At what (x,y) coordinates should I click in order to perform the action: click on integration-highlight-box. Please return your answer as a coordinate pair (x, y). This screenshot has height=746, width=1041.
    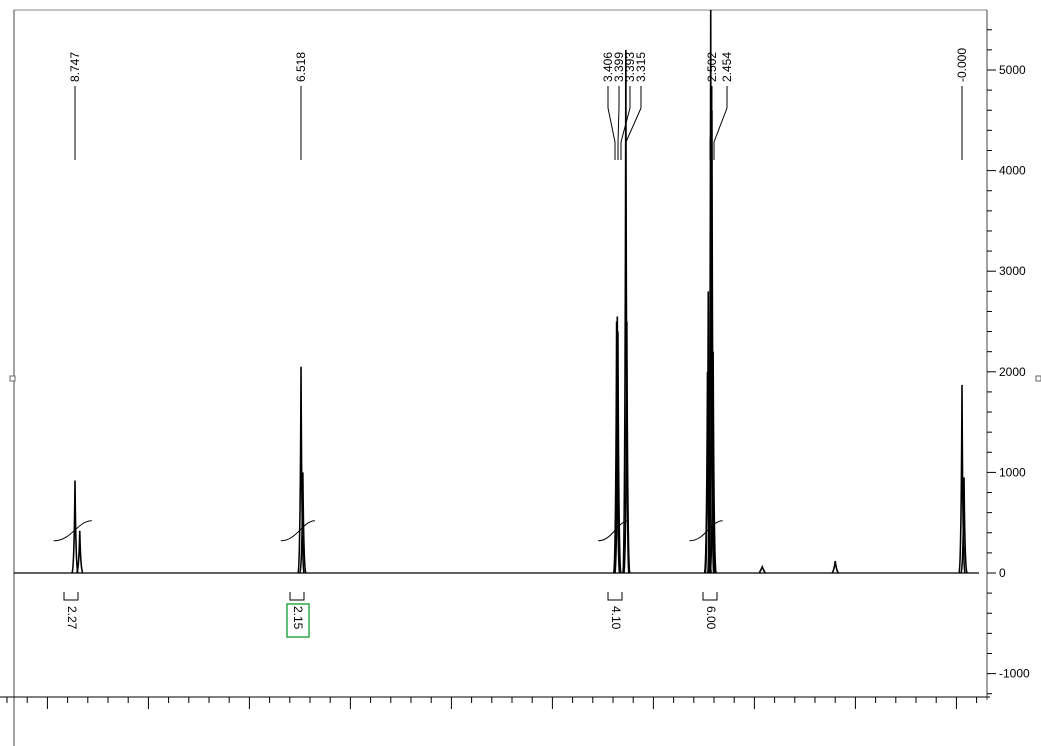
    Looking at the image, I should click on (298, 620).